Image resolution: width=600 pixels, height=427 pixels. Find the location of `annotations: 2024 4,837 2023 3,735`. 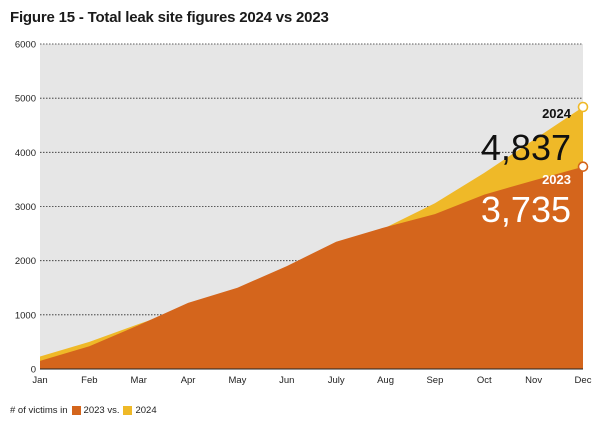

annotations: 2024 4,837 2023 3,735 is located at coordinates (526, 168).